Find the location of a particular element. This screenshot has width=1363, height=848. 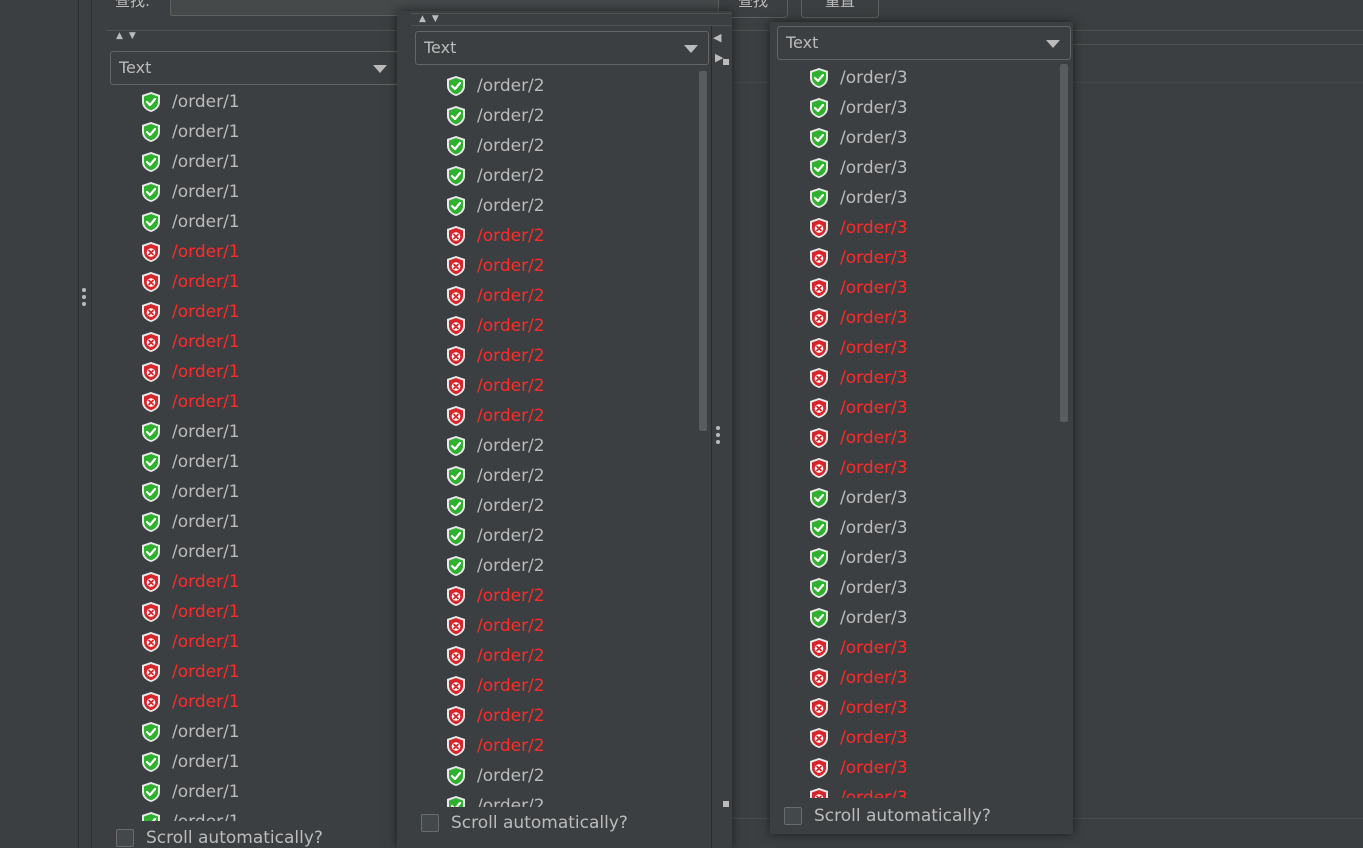

collapse-right-icon: ▶ is located at coordinates (719, 57).